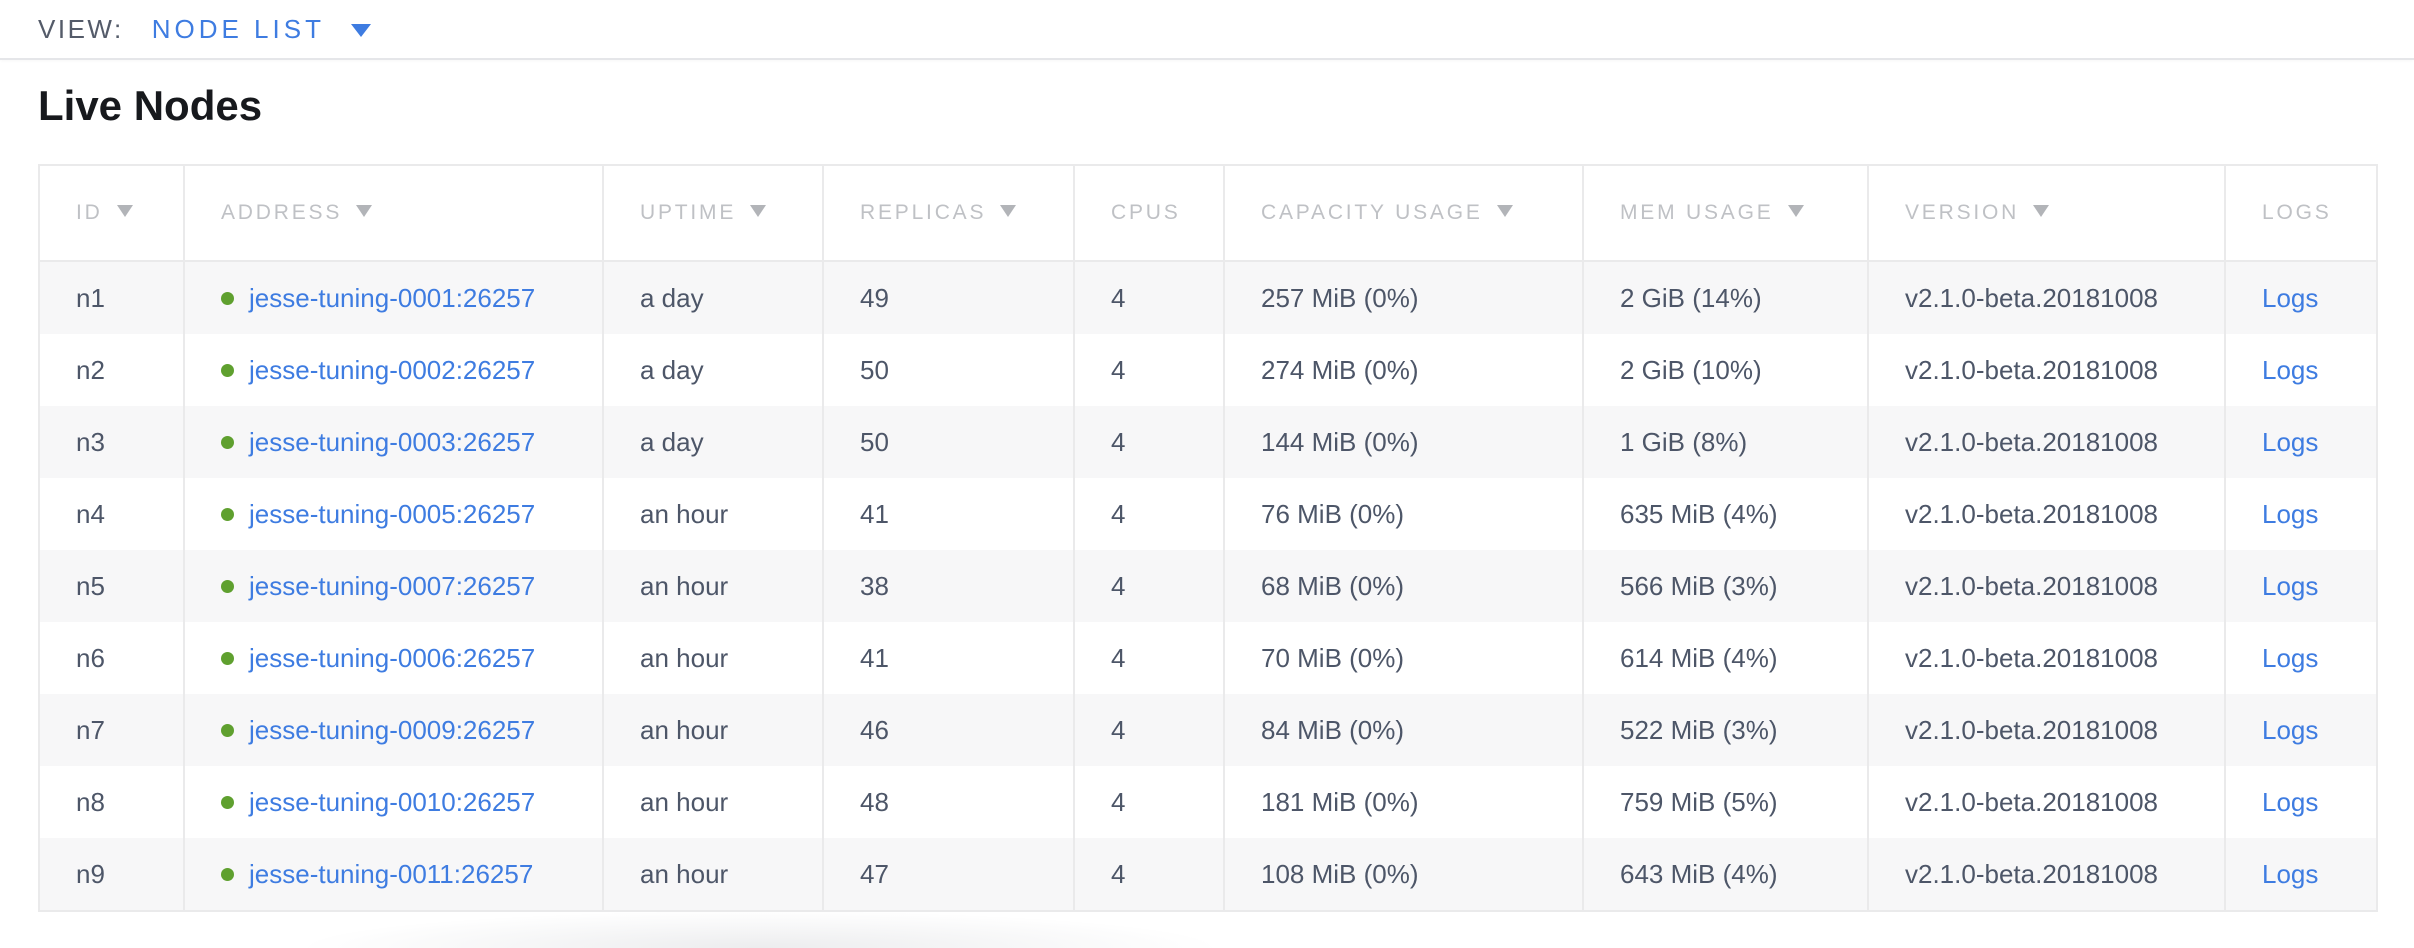  What do you see at coordinates (90, 657) in the screenshot?
I see `cell-id: n6` at bounding box center [90, 657].